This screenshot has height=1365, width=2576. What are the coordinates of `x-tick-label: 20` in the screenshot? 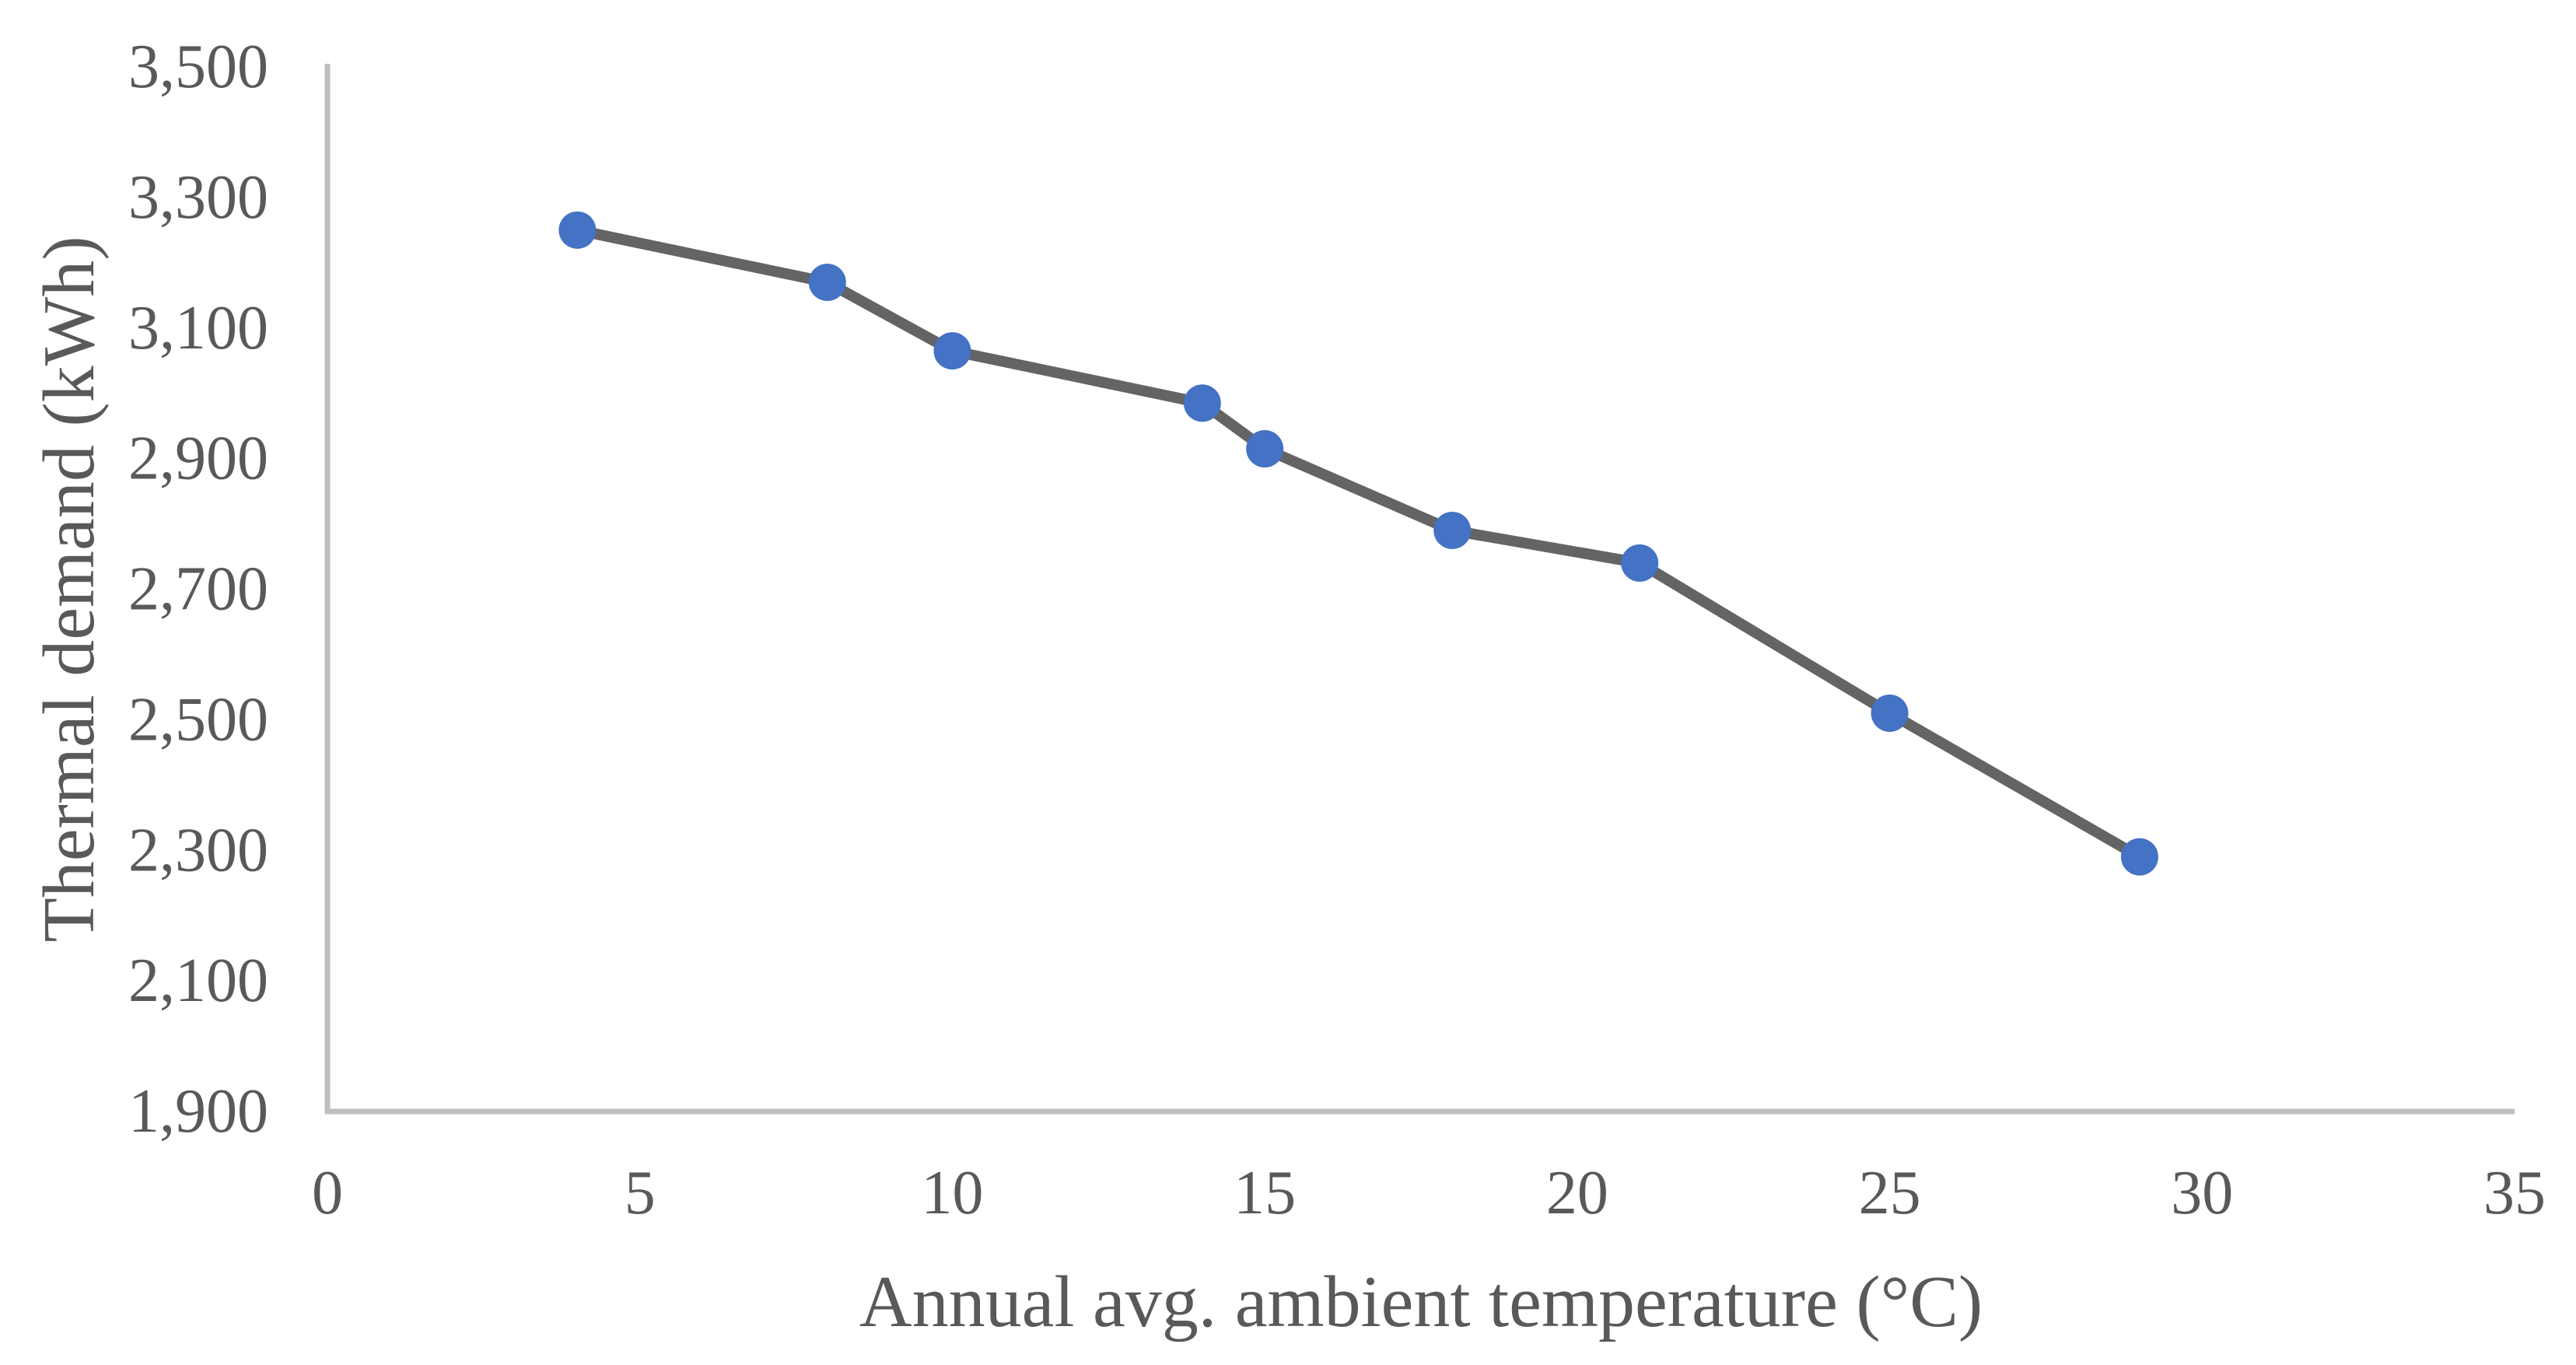 It's located at (1577, 1193).